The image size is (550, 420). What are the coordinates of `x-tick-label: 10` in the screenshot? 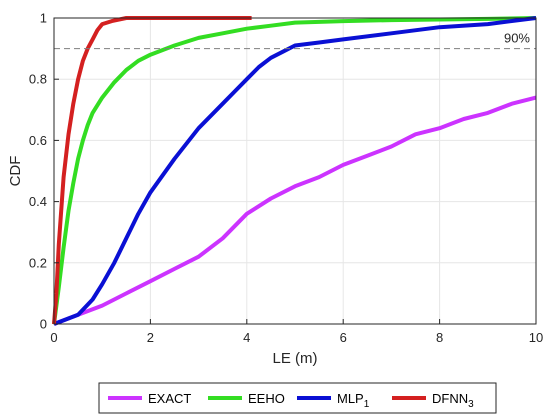 It's located at (536, 337).